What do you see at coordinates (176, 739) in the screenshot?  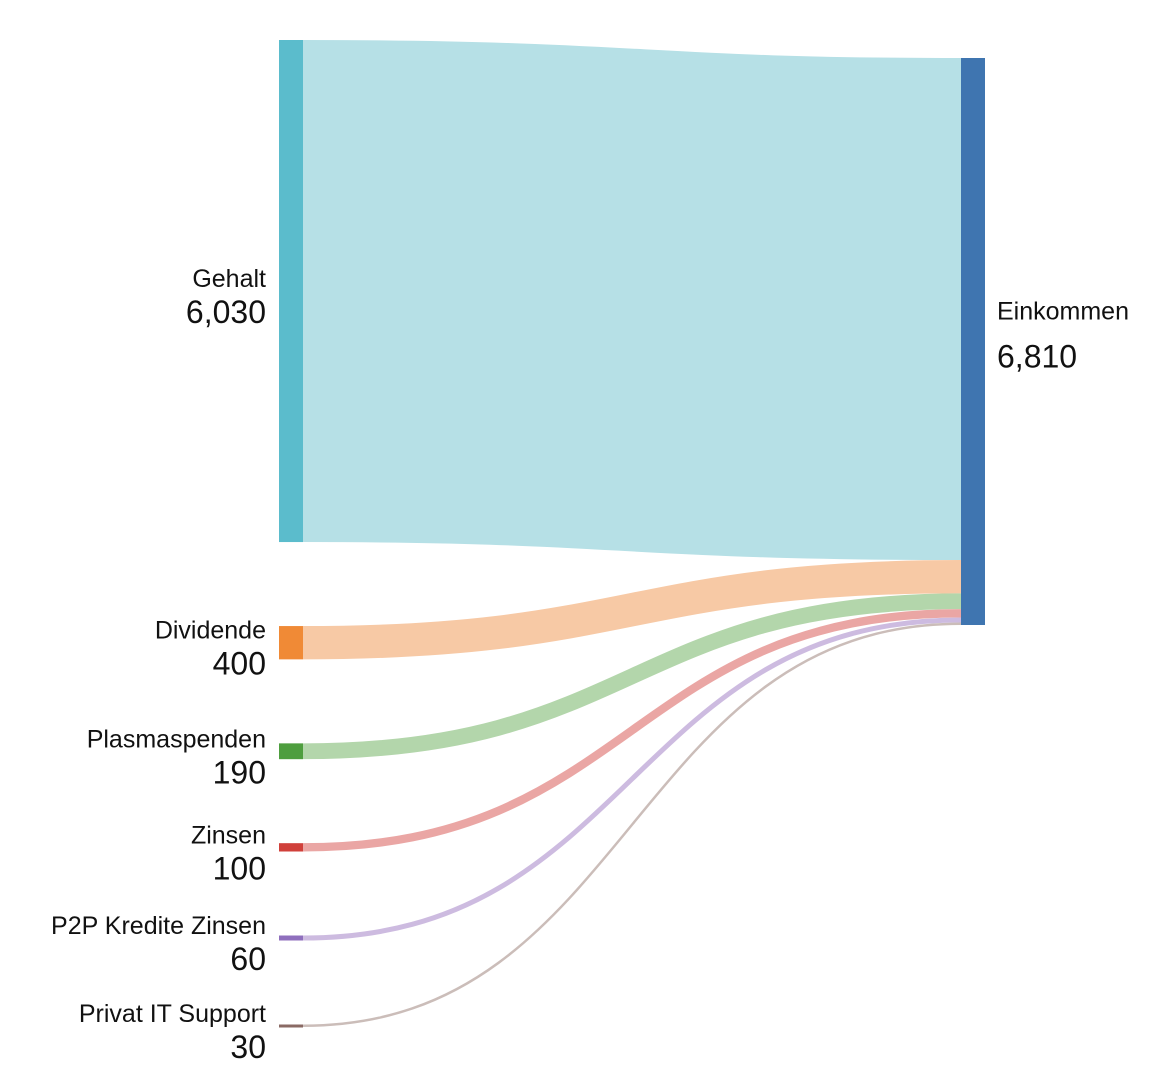 I see `node-label-plasmaspenden: Plasmaspenden` at bounding box center [176, 739].